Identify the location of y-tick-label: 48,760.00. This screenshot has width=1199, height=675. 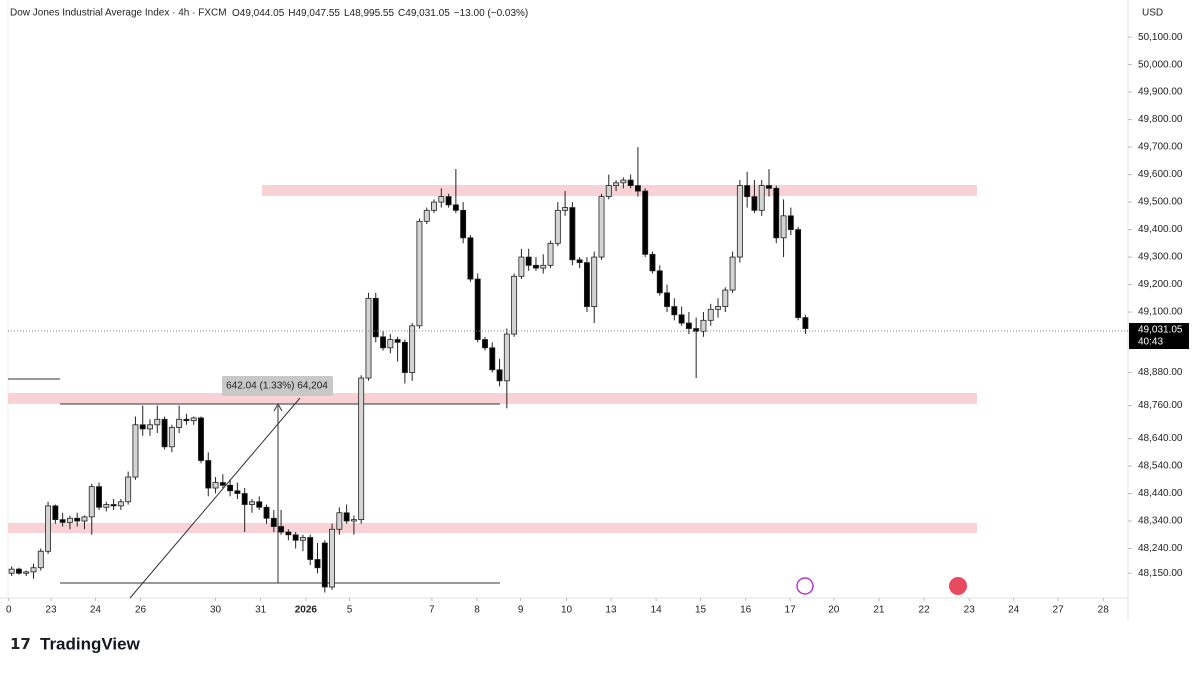
(1160, 405).